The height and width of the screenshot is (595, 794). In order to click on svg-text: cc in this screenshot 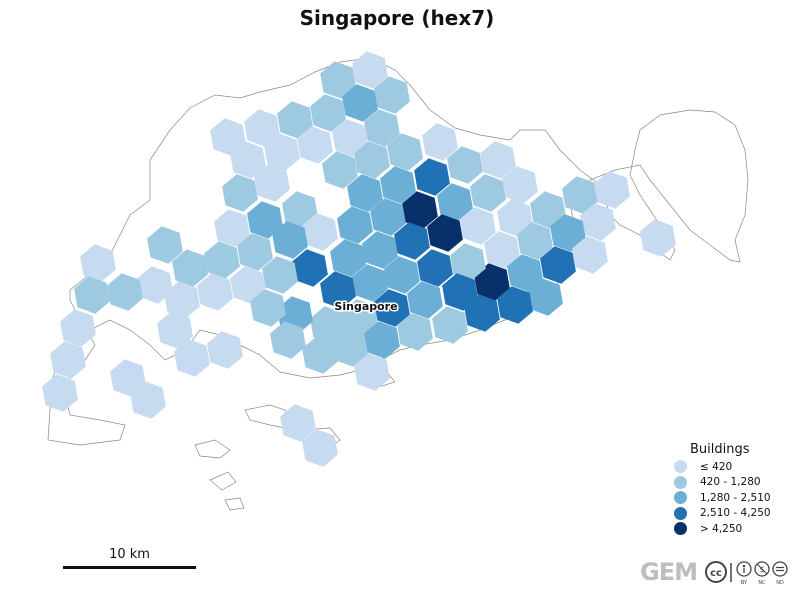, I will do `click(716, 573)`.